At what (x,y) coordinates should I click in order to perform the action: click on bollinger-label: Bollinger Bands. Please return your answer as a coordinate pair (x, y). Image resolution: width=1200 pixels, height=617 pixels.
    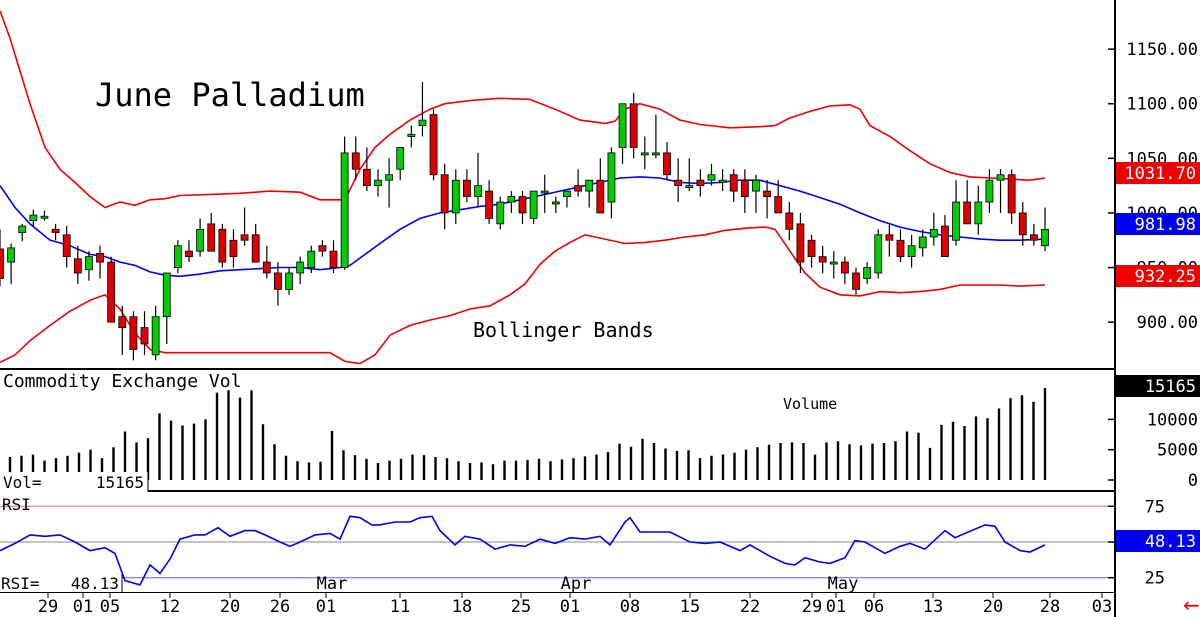
    Looking at the image, I should click on (563, 330).